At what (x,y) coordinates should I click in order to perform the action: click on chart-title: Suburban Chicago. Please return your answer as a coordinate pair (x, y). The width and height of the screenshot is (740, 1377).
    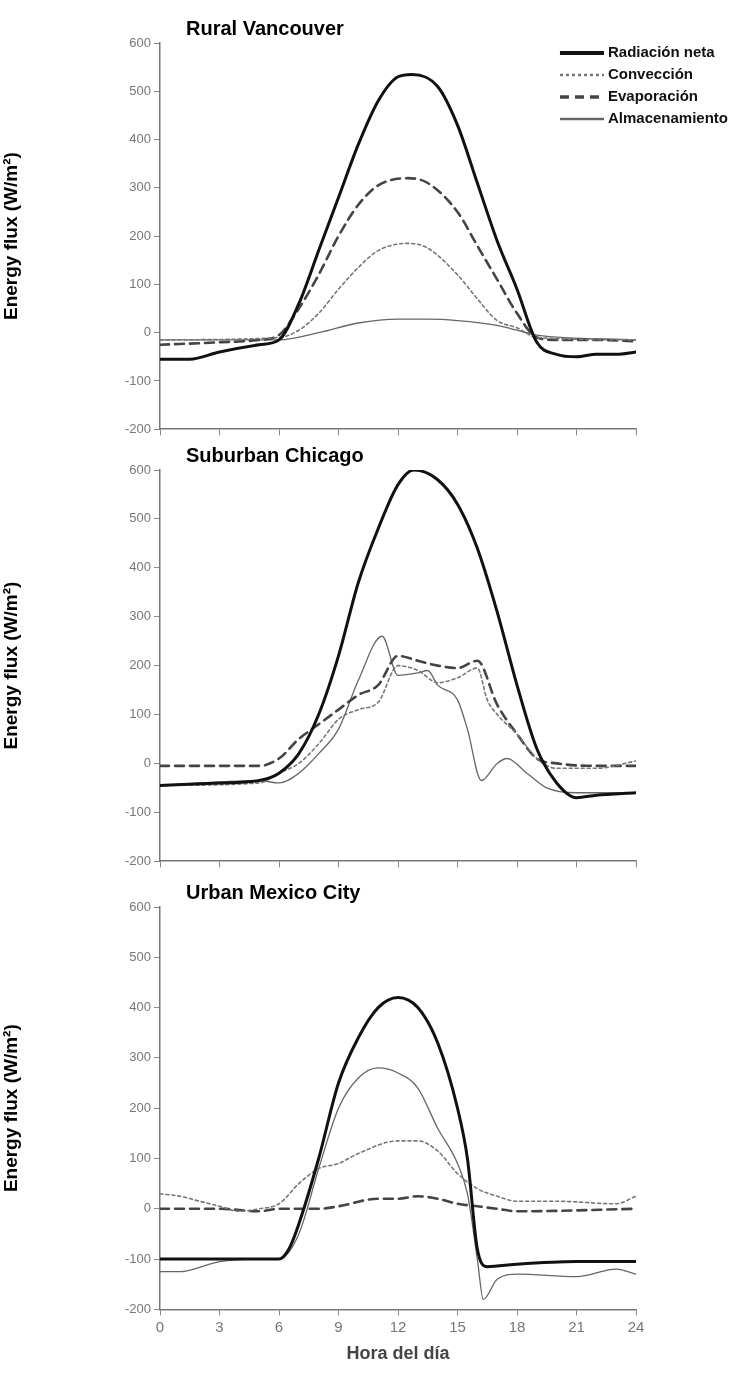
    Looking at the image, I should click on (275, 454).